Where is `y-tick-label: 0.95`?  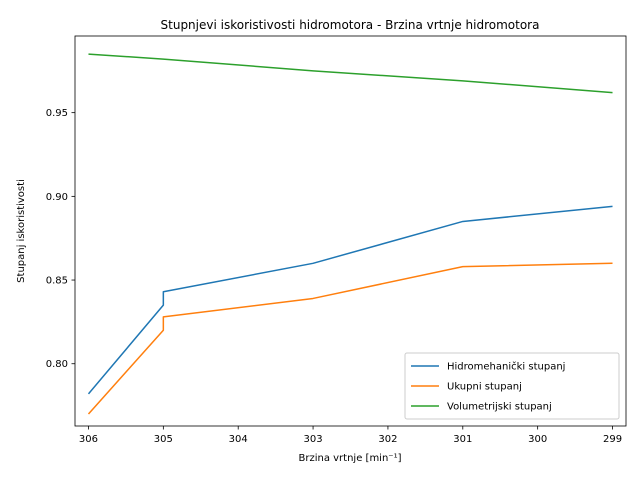
y-tick-label: 0.95 is located at coordinates (57, 113).